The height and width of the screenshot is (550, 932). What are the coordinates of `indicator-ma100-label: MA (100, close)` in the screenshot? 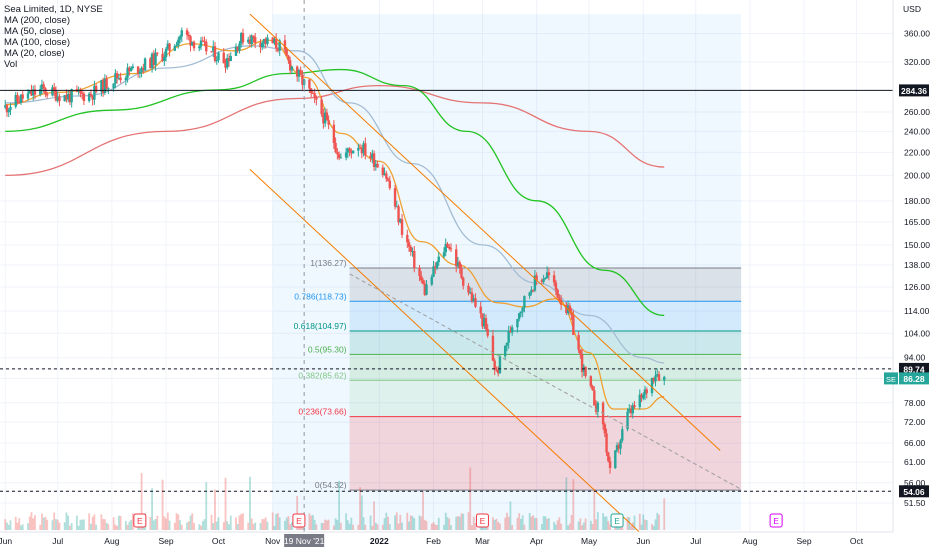 It's located at (37, 42).